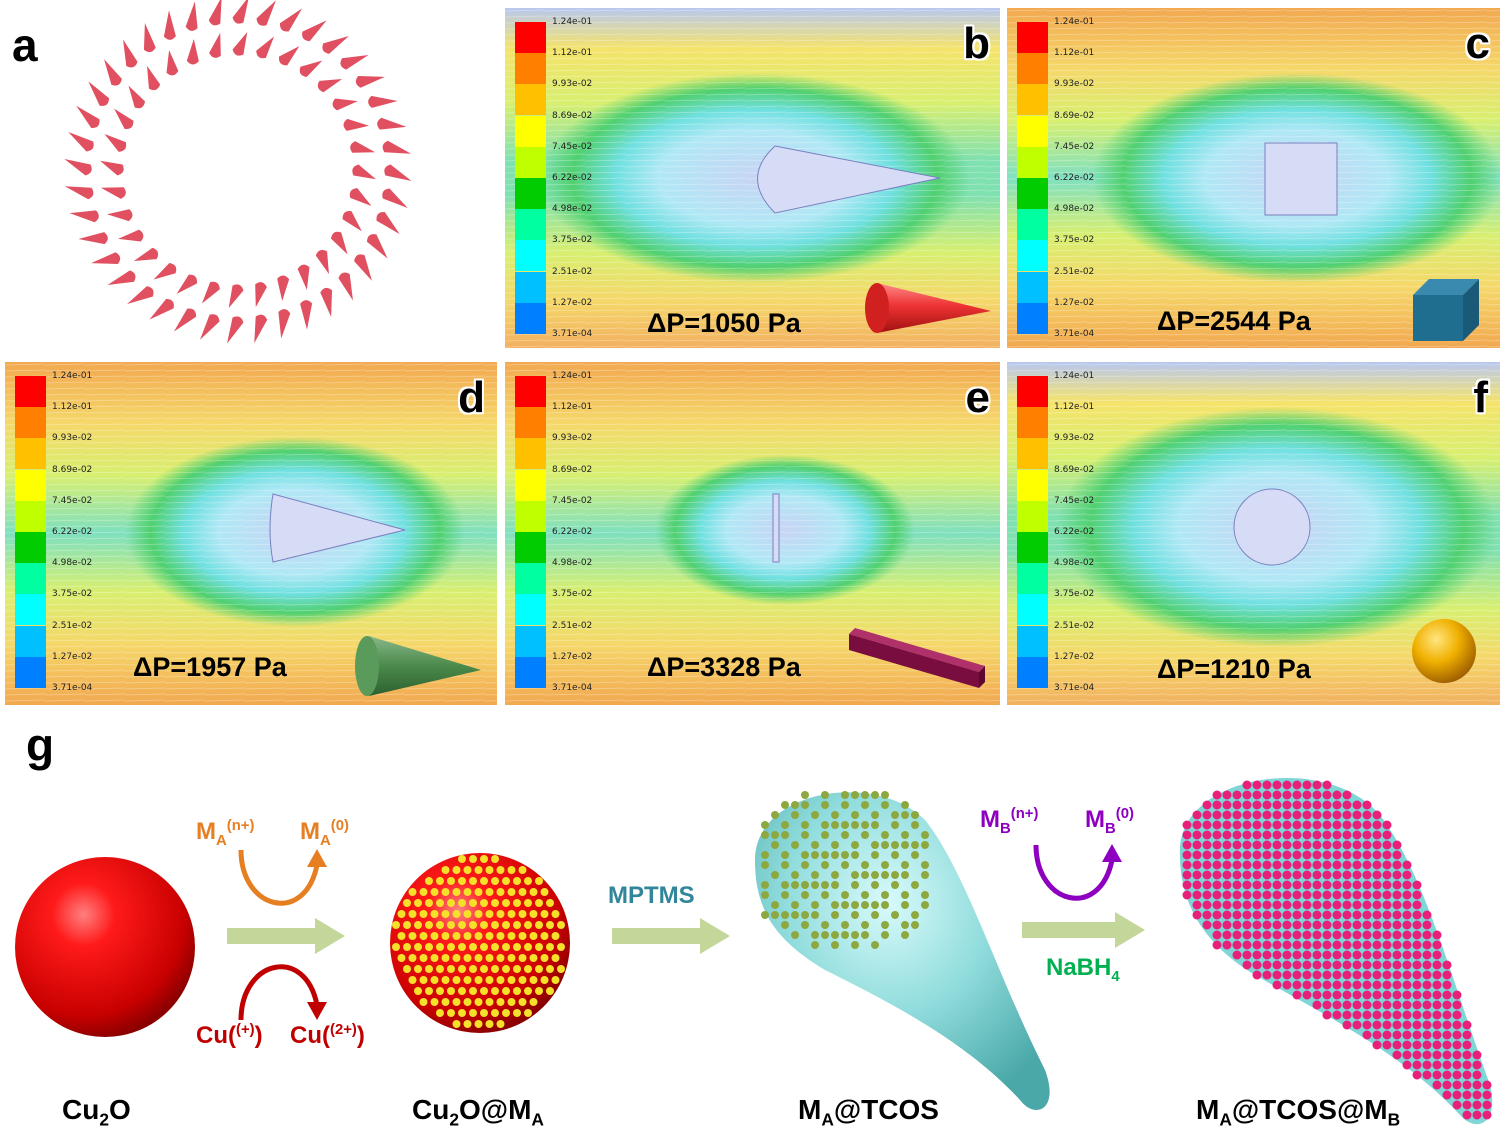 This screenshot has height=1141, width=1506. What do you see at coordinates (1074, 53) in the screenshot?
I see `legend-label: 1.12e-01` at bounding box center [1074, 53].